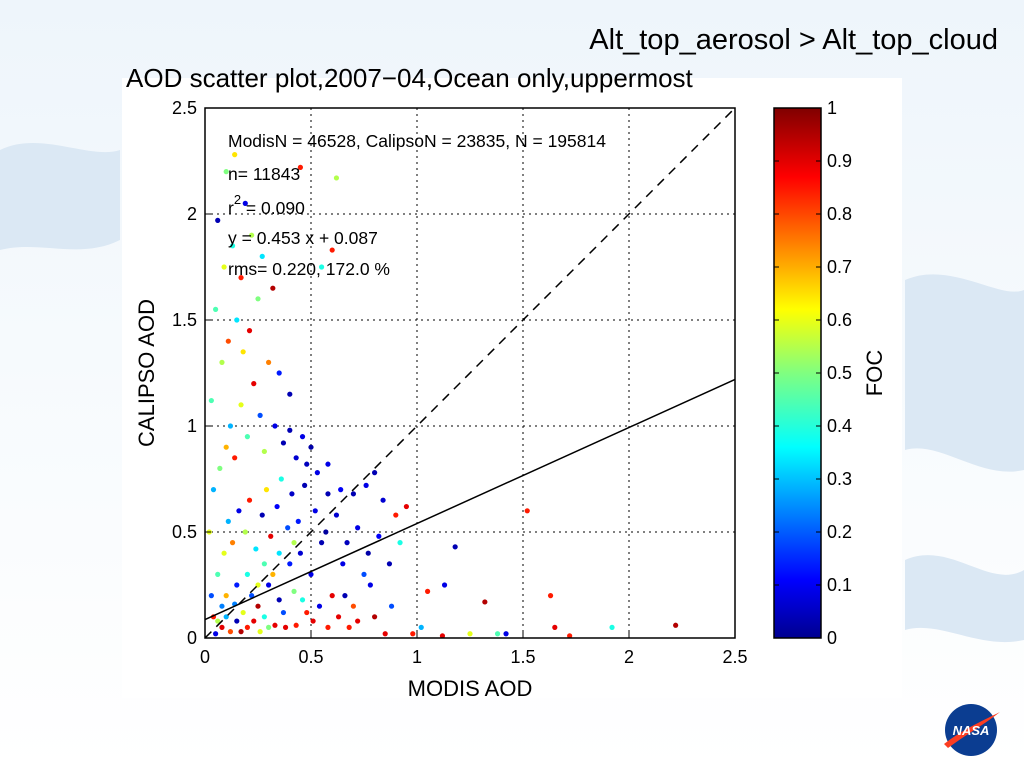 The image size is (1024, 768). I want to click on annotation-fit-equation: y = 0.453 x + 0.087, so click(303, 238).